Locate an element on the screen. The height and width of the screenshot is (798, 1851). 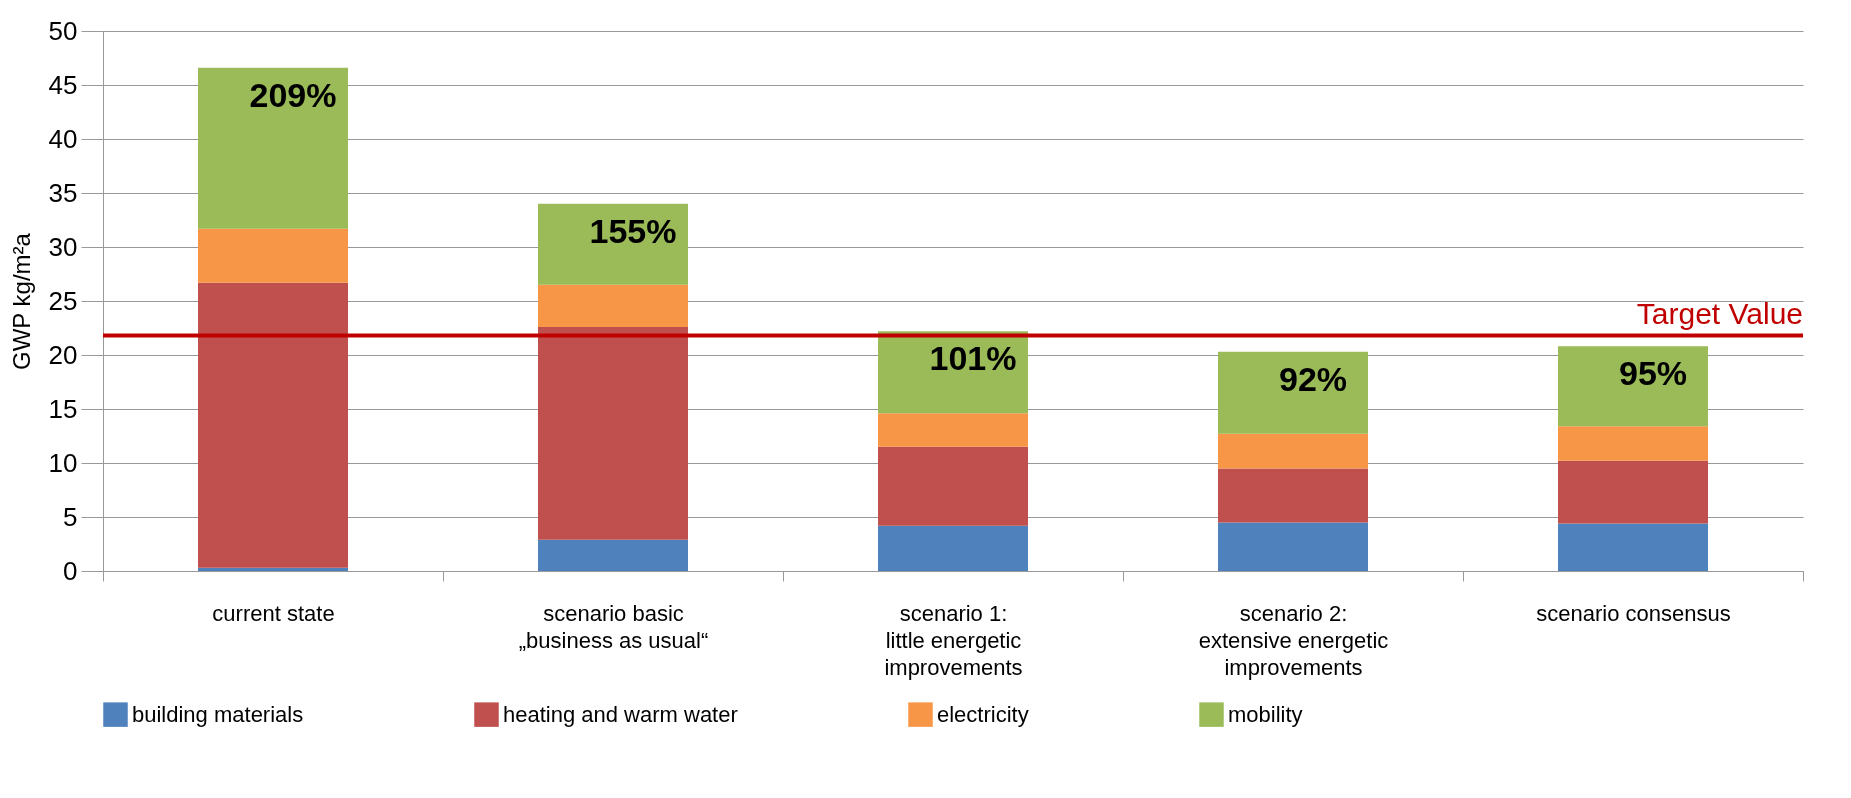
x-tick-label: scenario basic „business as usual“ is located at coordinates (613, 626).